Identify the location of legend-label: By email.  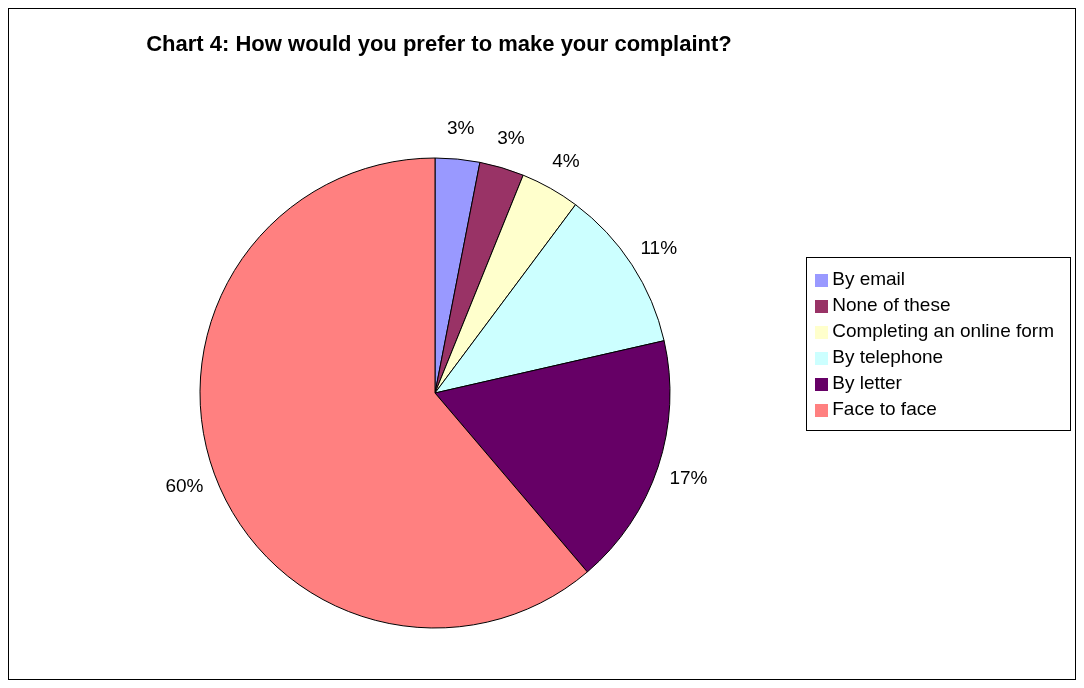
(869, 278).